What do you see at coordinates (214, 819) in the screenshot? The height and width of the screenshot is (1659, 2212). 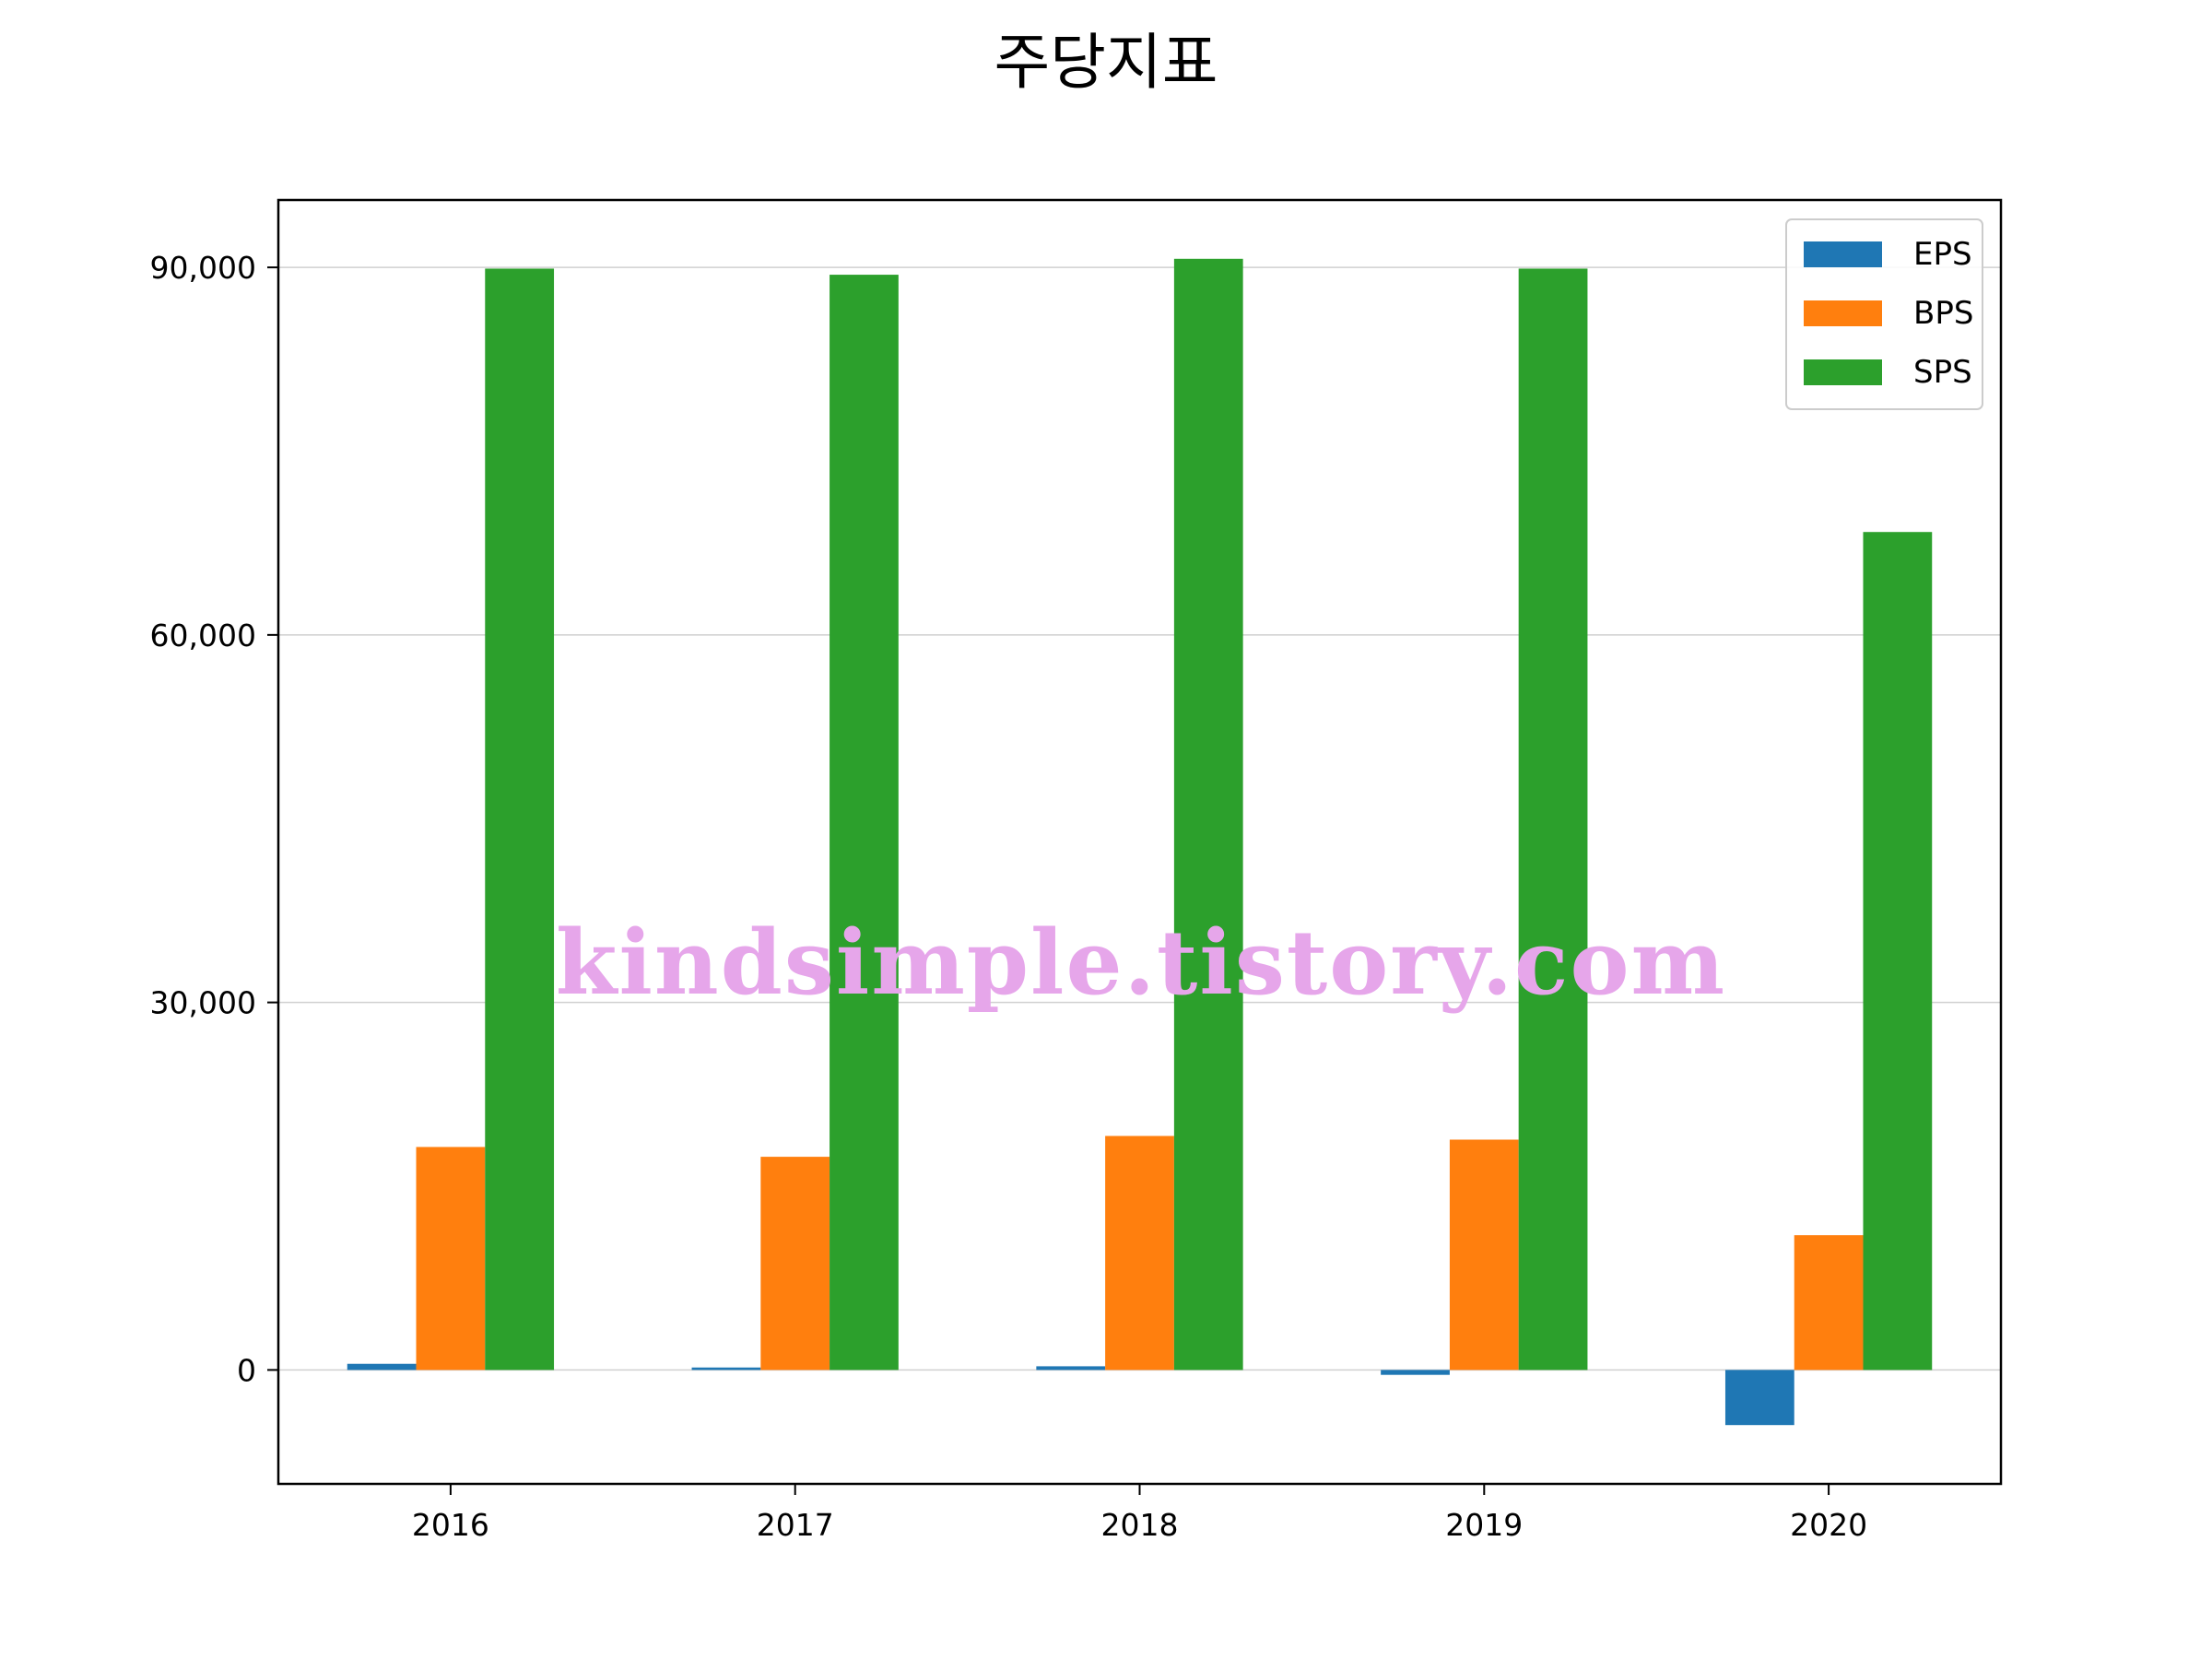 I see `y-axis: 0 30,000 60,000 90,000` at bounding box center [214, 819].